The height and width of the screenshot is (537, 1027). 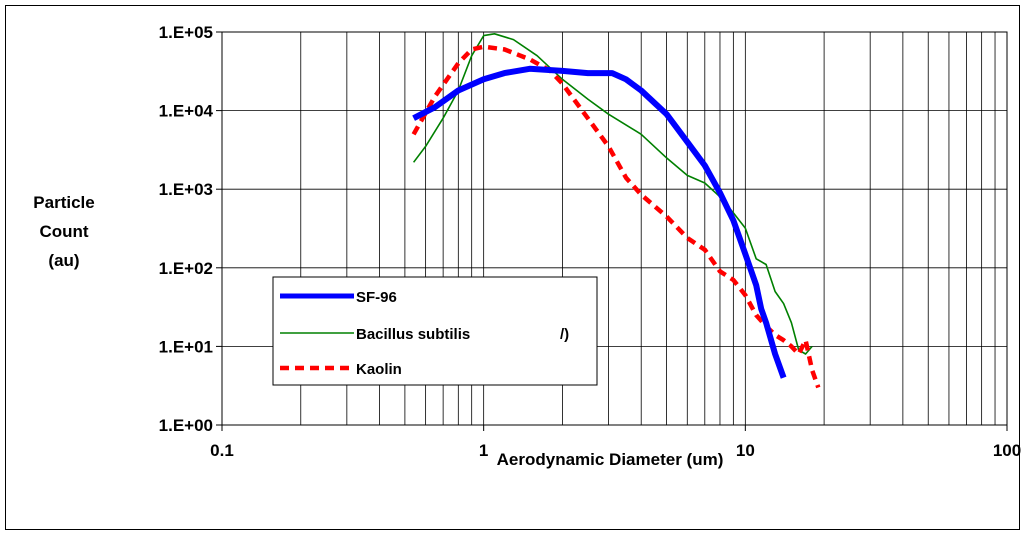 I want to click on x-tick-label: 1, so click(x=483, y=450).